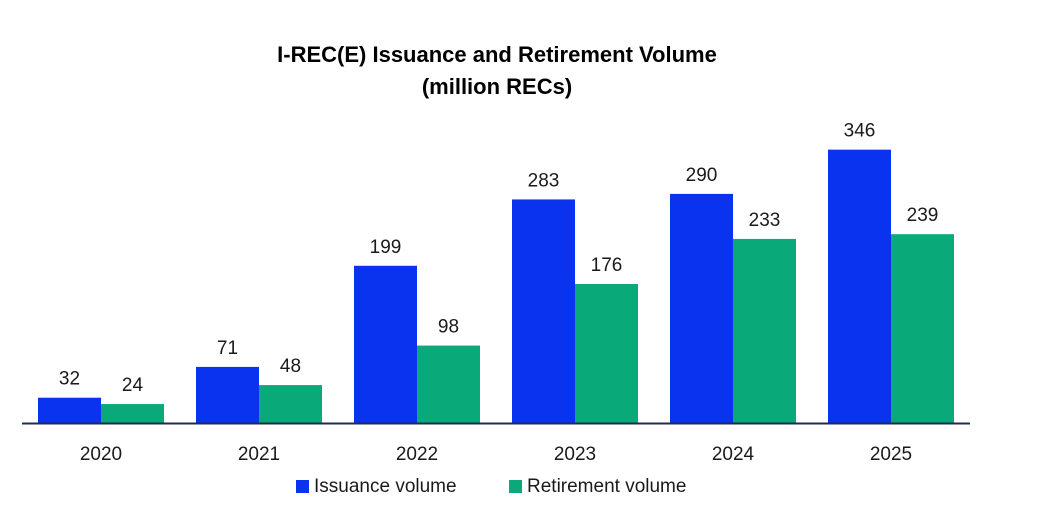 Image resolution: width=1055 pixels, height=515 pixels. What do you see at coordinates (101, 454) in the screenshot?
I see `x-tick-label-2020: 2020` at bounding box center [101, 454].